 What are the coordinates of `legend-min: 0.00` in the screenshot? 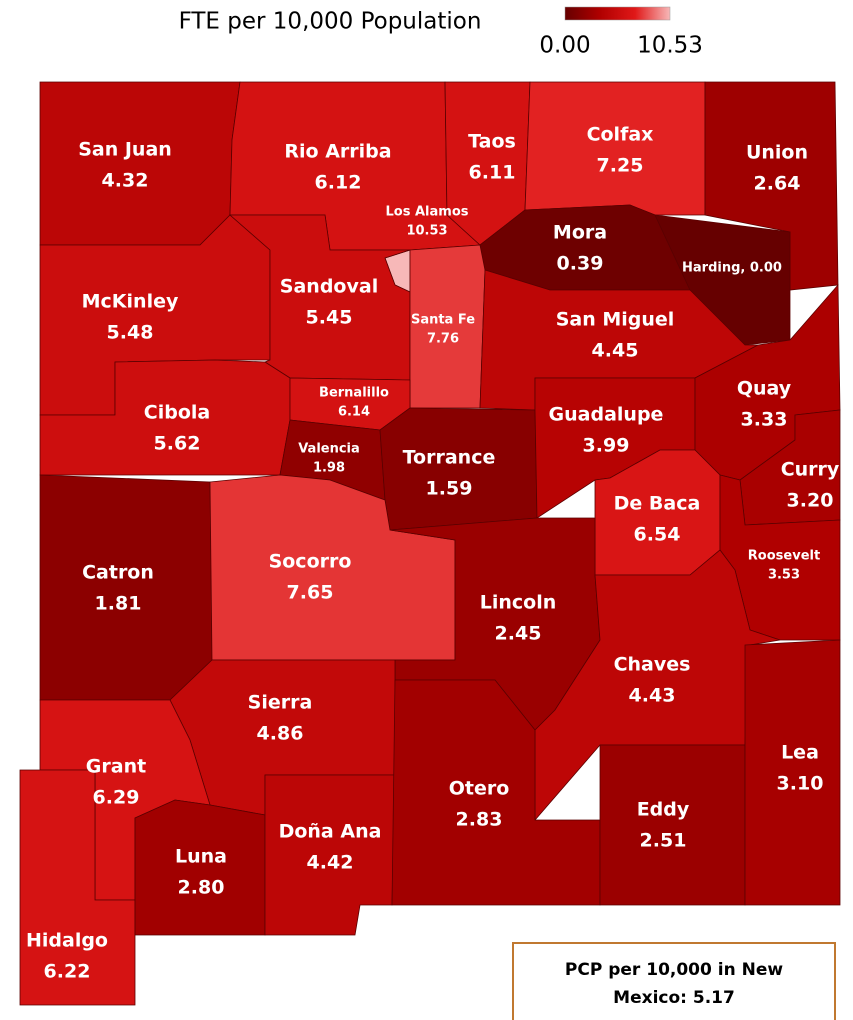 It's located at (564, 46).